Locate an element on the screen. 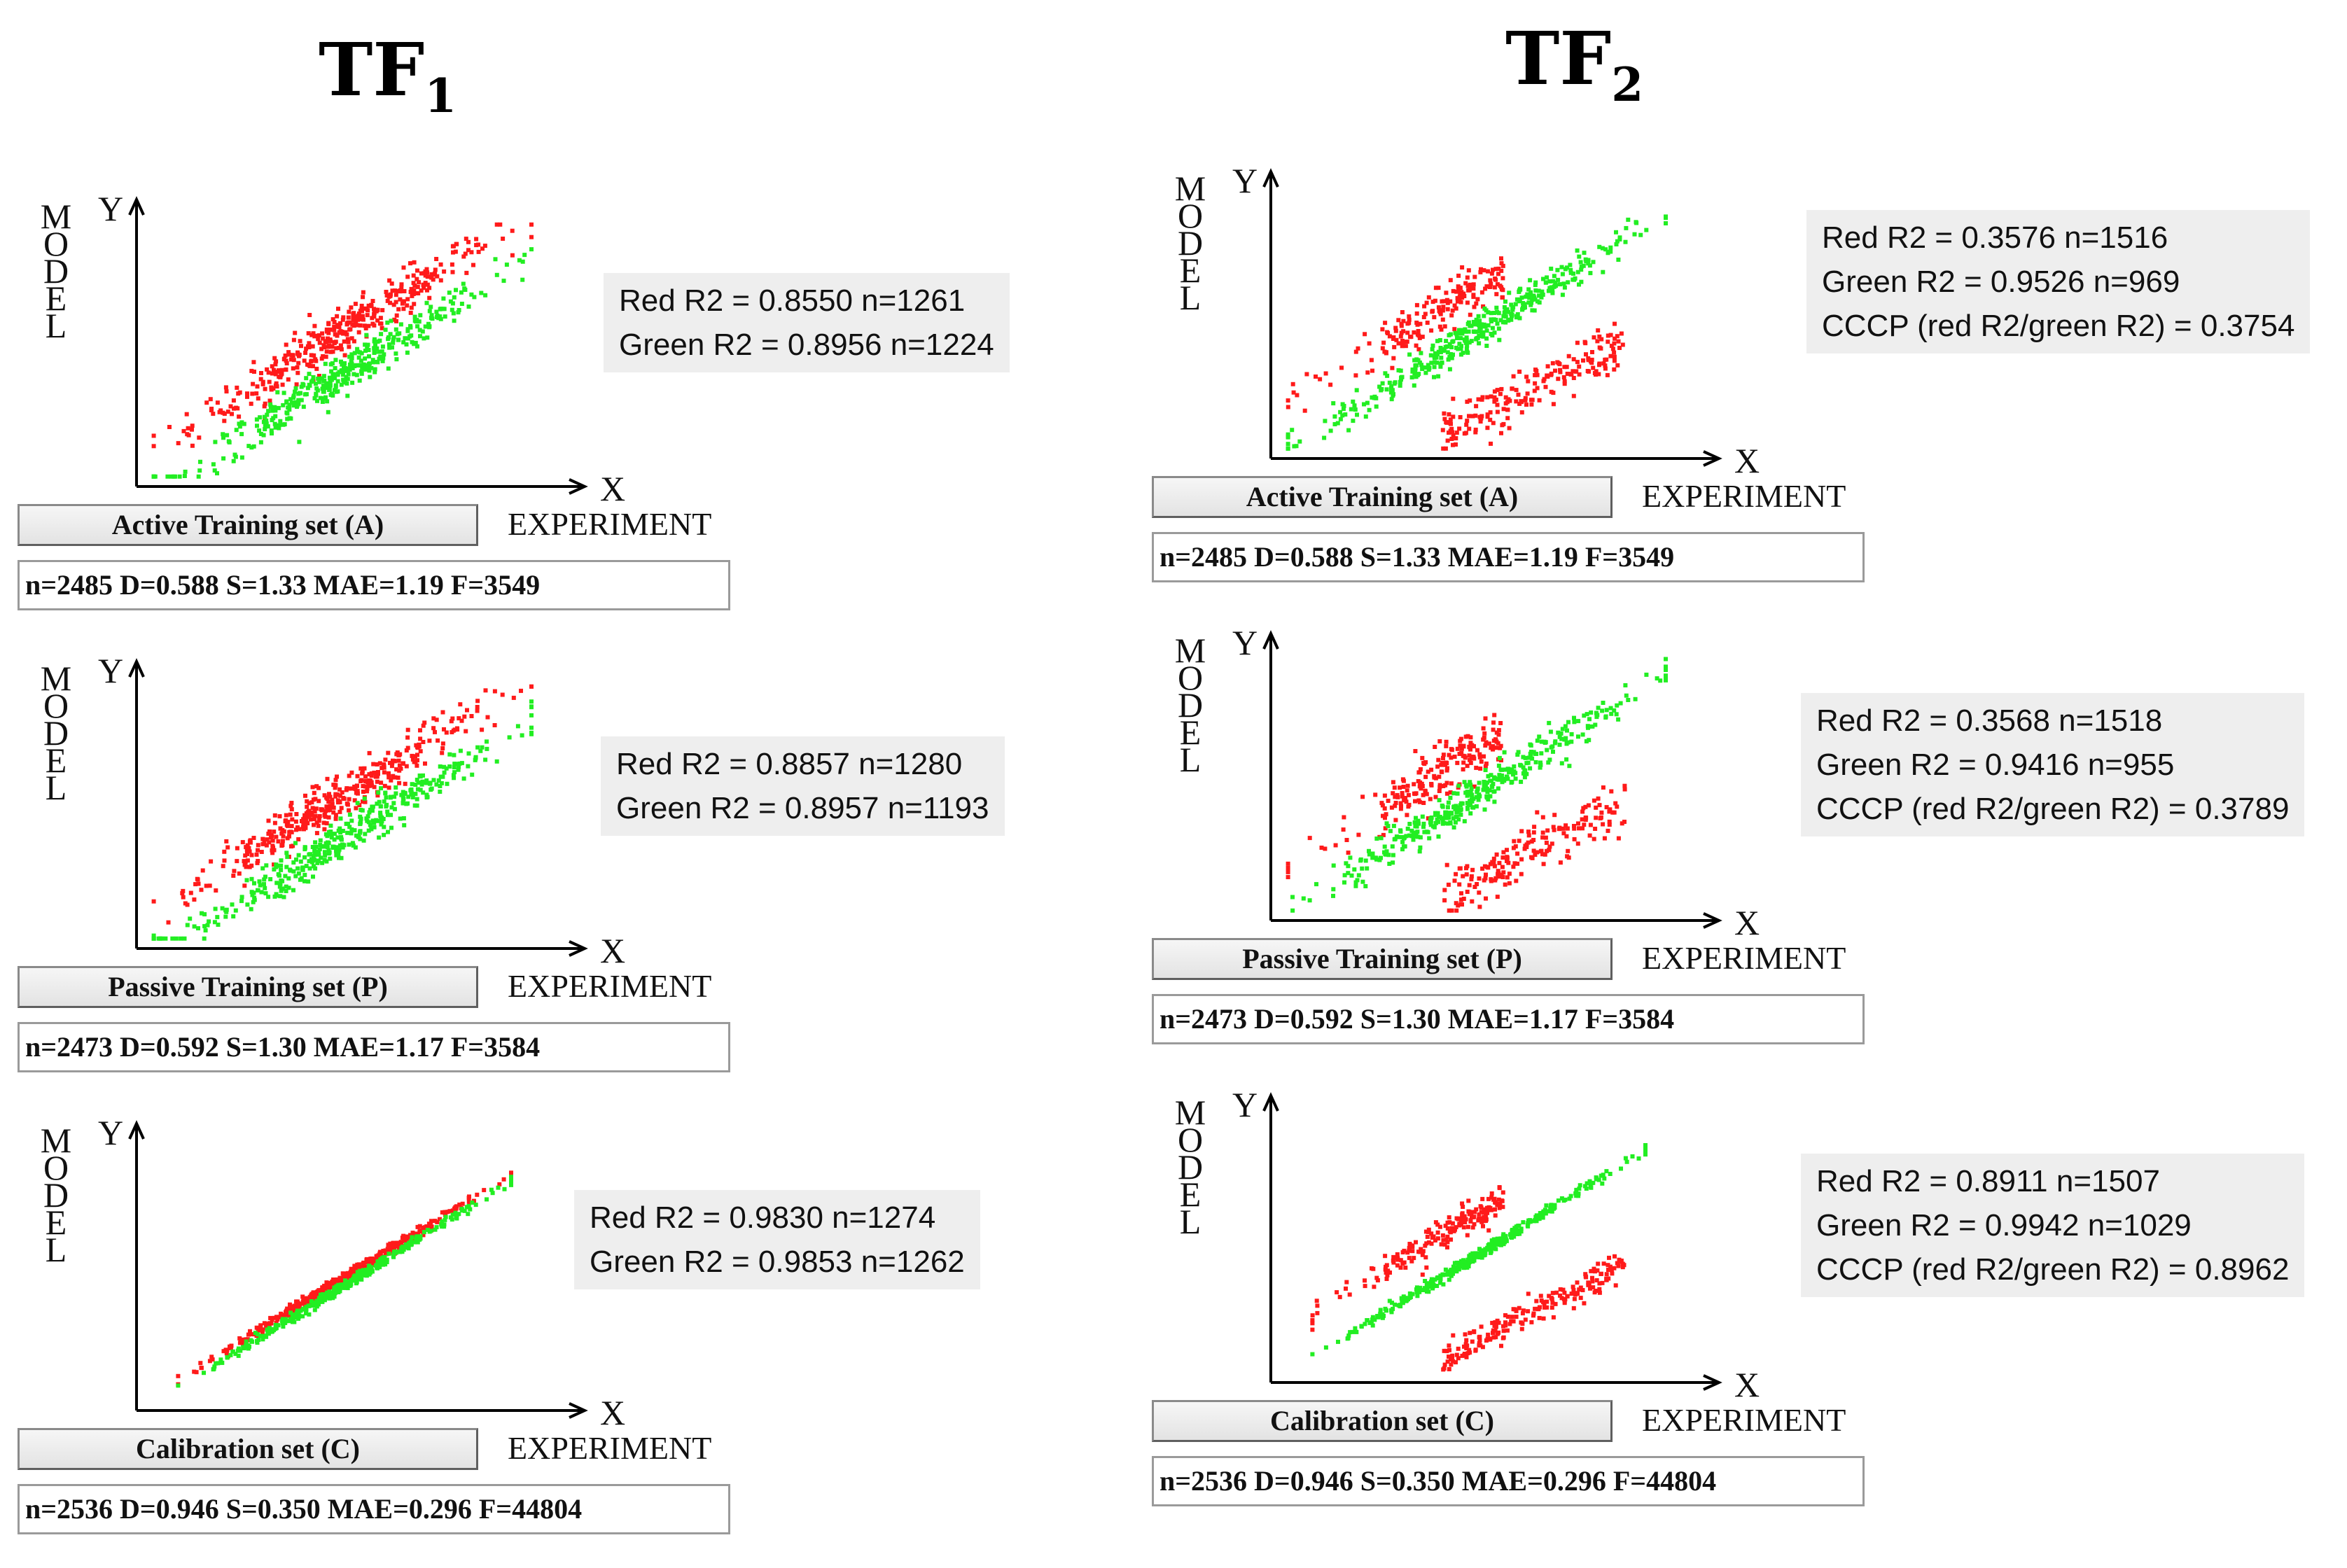 The width and height of the screenshot is (2347, 1568). metrics-field: n=2485 D=0.588 S=1.33 MAE=1.19 F=3549 is located at coordinates (1508, 557).